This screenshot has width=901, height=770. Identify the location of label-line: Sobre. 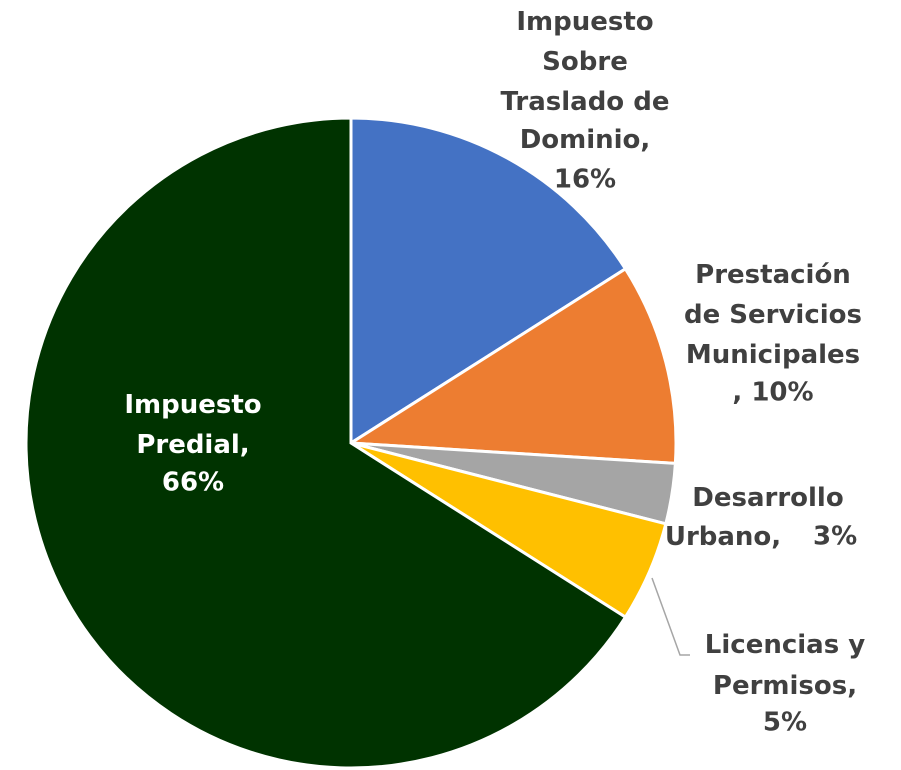
(585, 62).